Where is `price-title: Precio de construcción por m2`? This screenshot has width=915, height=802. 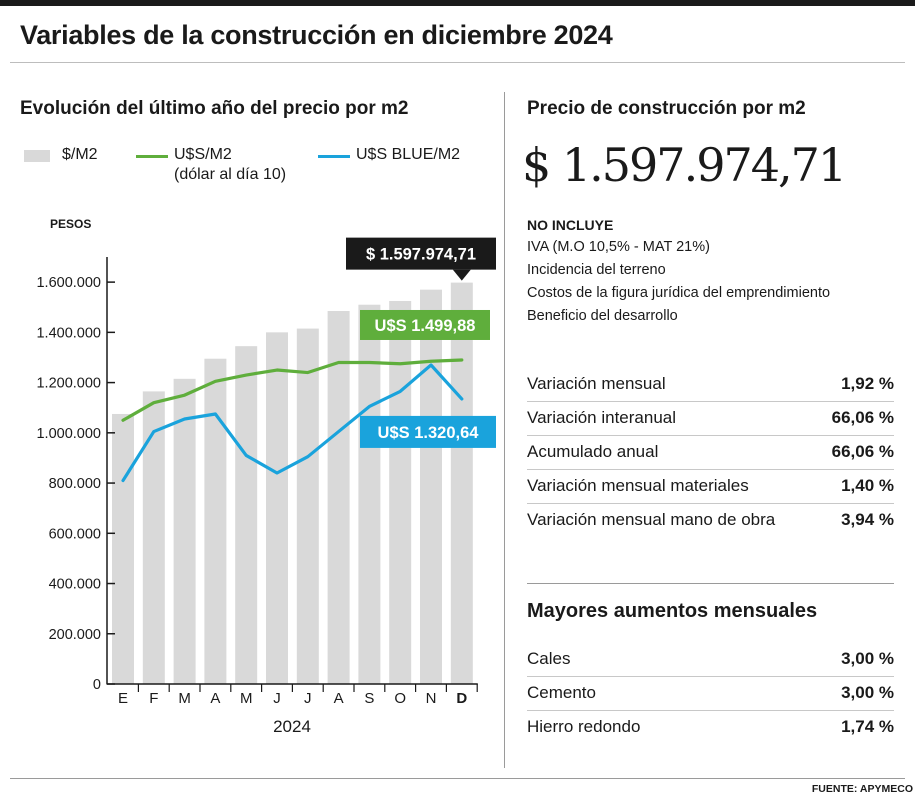
price-title: Precio de construcción por m2 is located at coordinates (666, 108).